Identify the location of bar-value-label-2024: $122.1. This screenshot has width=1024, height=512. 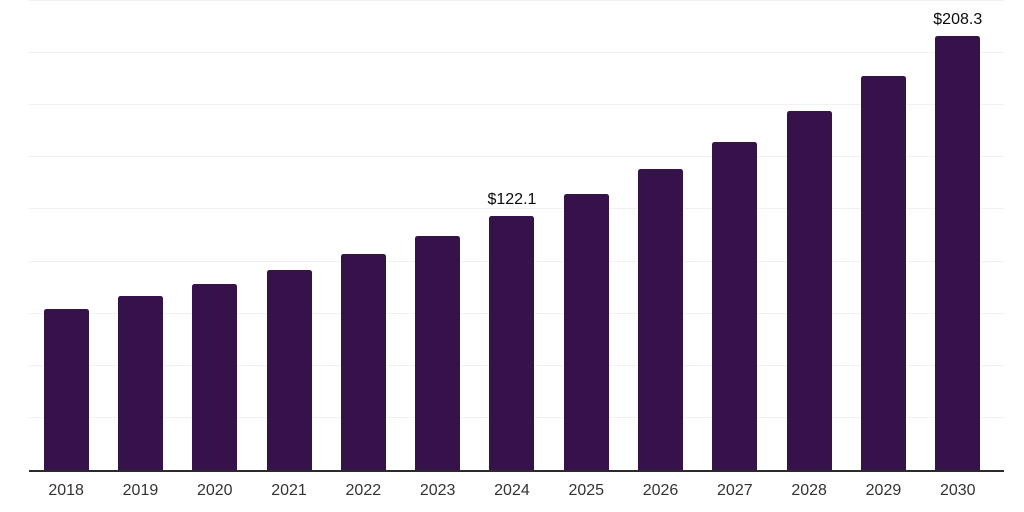
(512, 199).